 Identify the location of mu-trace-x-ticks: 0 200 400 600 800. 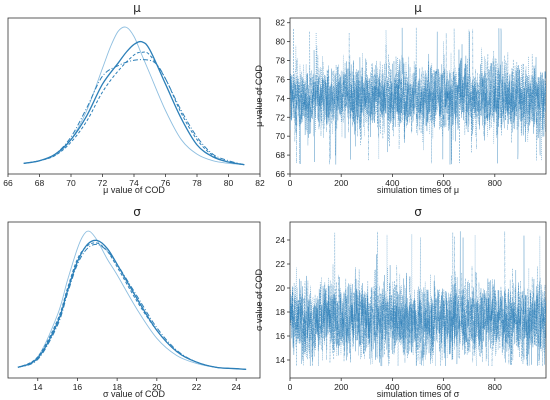
(395, 181).